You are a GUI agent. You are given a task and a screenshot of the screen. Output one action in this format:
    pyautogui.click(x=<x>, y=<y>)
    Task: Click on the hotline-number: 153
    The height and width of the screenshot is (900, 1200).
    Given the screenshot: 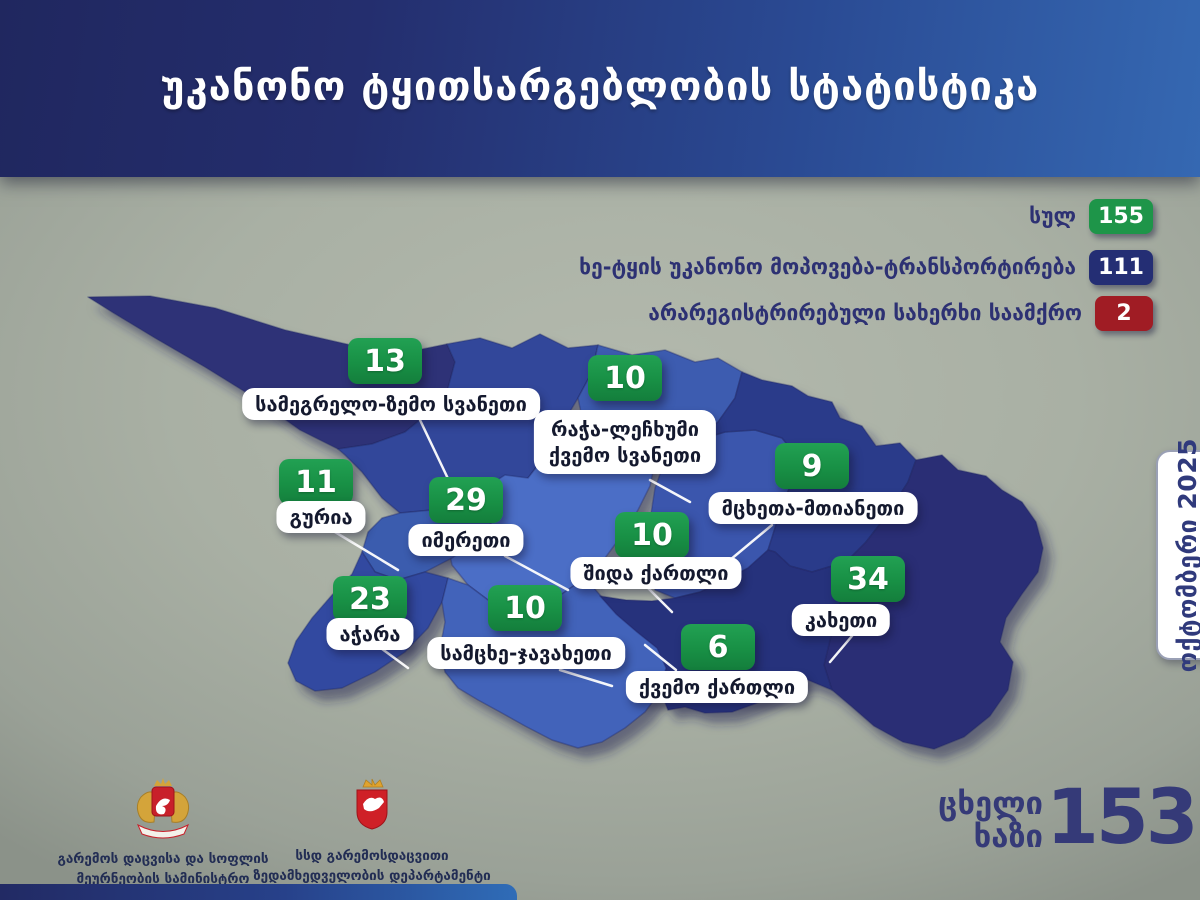 What is the action you would take?
    pyautogui.click(x=1122, y=816)
    